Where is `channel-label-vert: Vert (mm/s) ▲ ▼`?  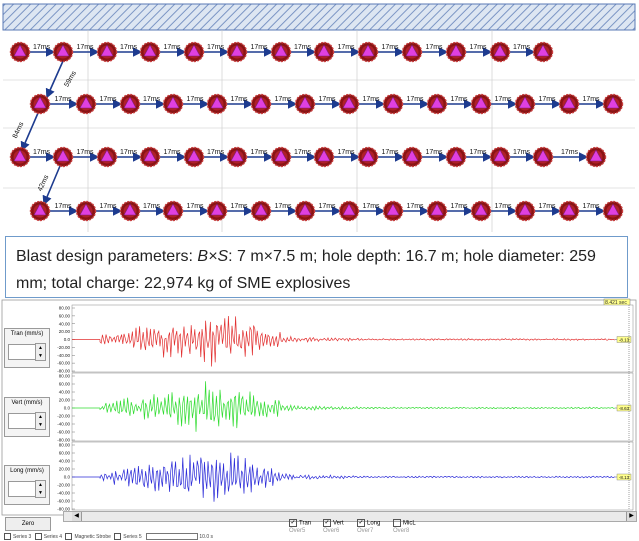
channel-label-vert: Vert (mm/s) ▲ ▼ is located at coordinates (27, 417).